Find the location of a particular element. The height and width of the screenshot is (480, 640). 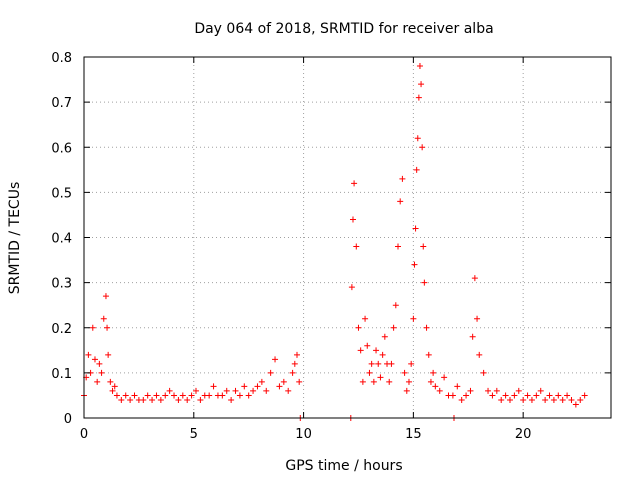

y-tick-label: 0 is located at coordinates (68, 419).